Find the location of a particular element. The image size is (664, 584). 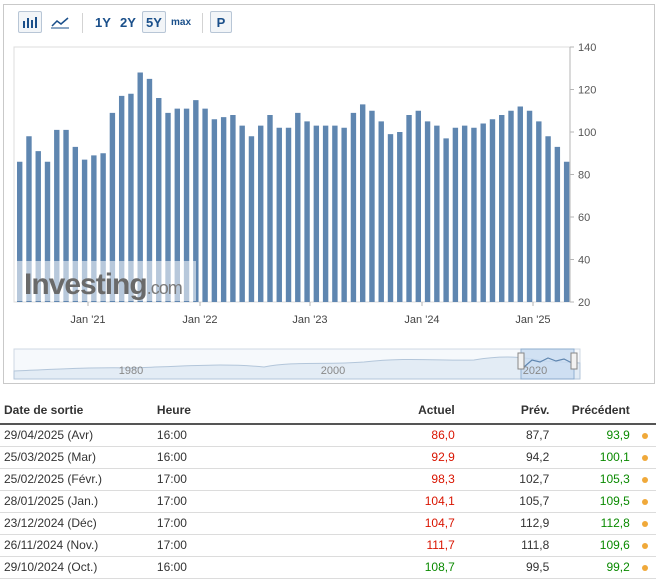

previous-value: 109,5 is located at coordinates (589, 501).